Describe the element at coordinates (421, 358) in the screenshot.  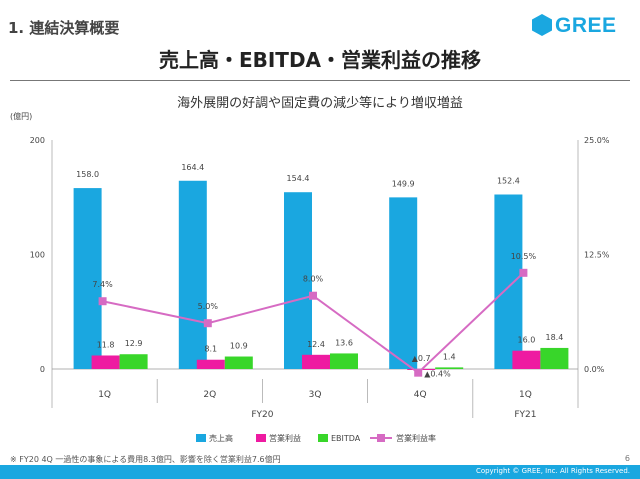
I see `bar-value-label: ▲0.7` at that location.